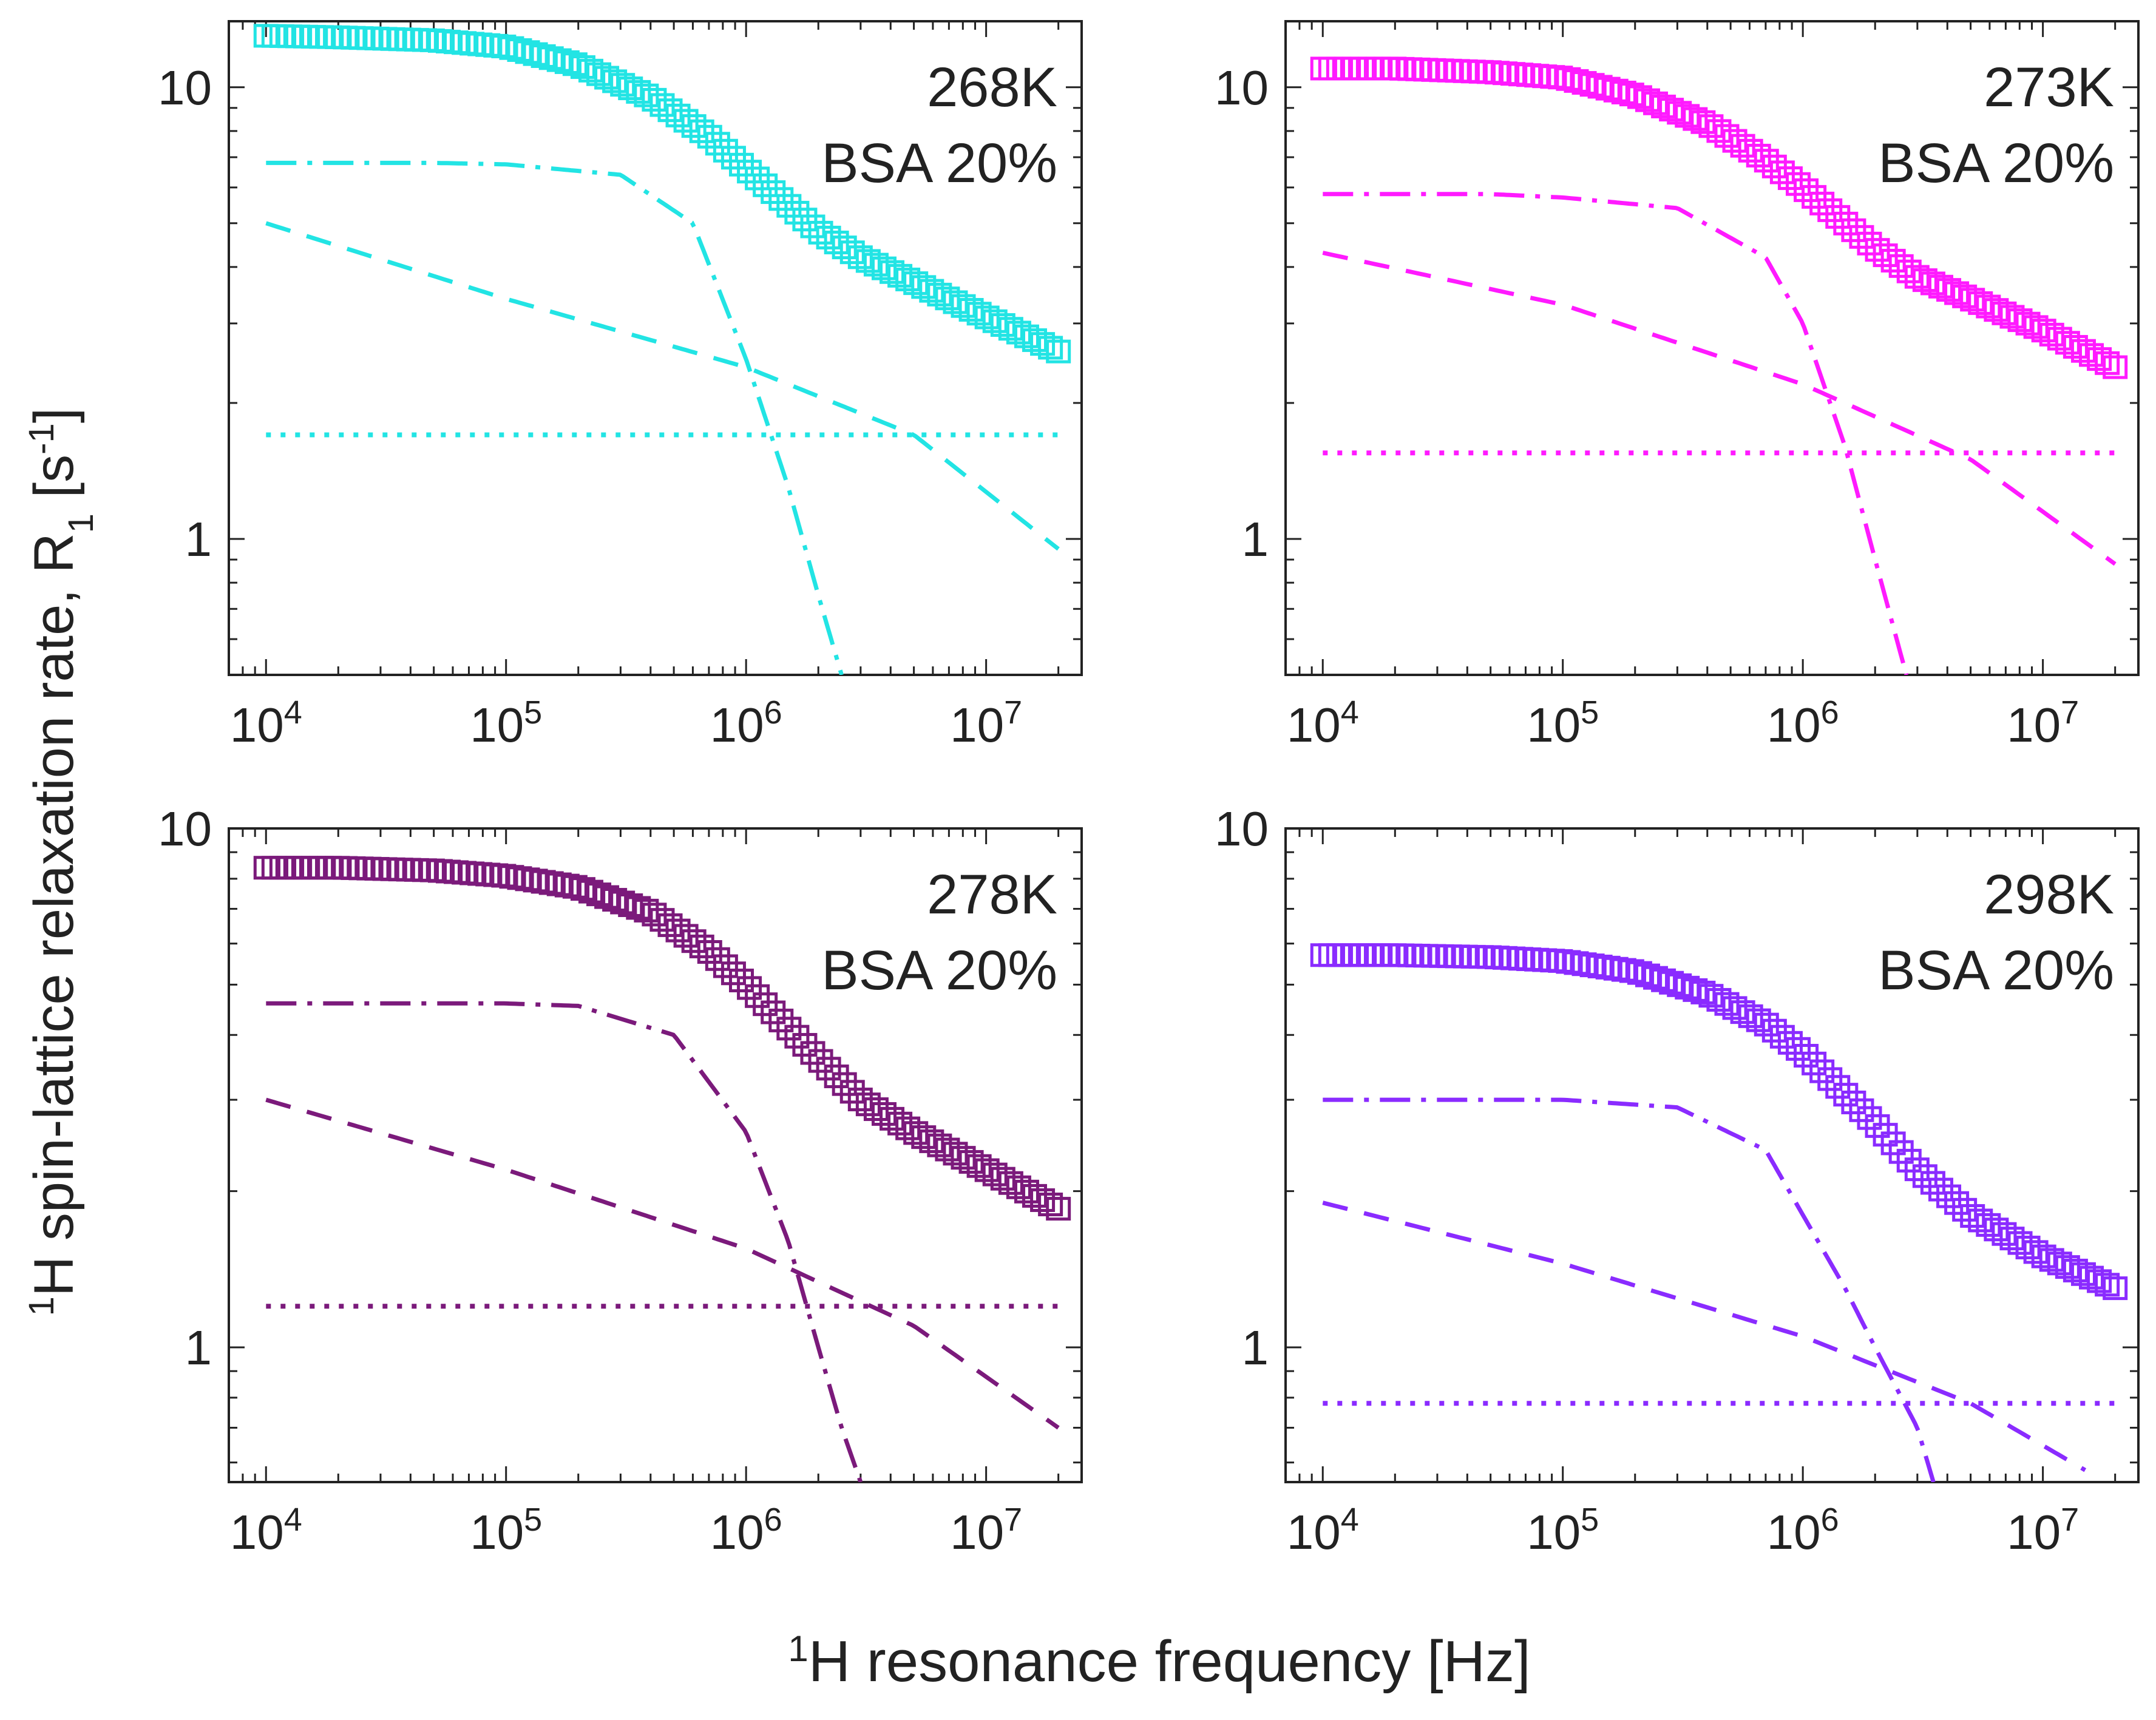 Image resolution: width=2156 pixels, height=1720 pixels. What do you see at coordinates (986, 723) in the screenshot?
I see `x-tick-label: 10⁷` at bounding box center [986, 723].